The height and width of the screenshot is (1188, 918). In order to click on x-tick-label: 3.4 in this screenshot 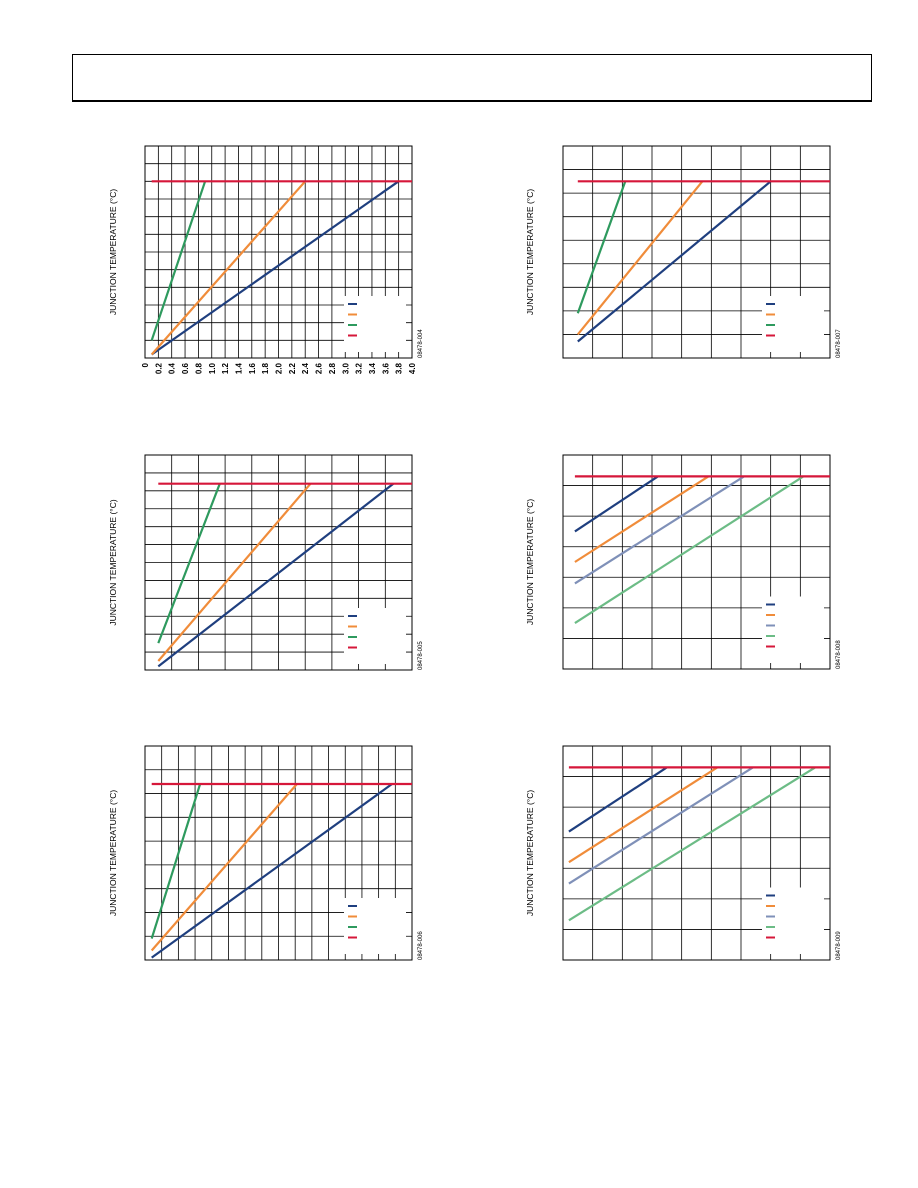, I will do `click(372, 368)`.